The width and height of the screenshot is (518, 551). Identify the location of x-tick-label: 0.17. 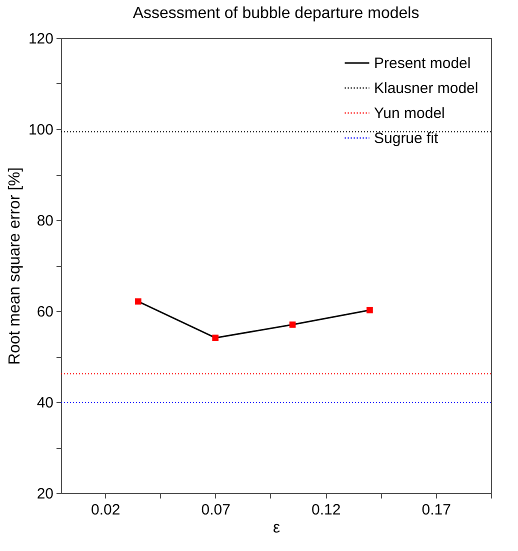
(436, 510).